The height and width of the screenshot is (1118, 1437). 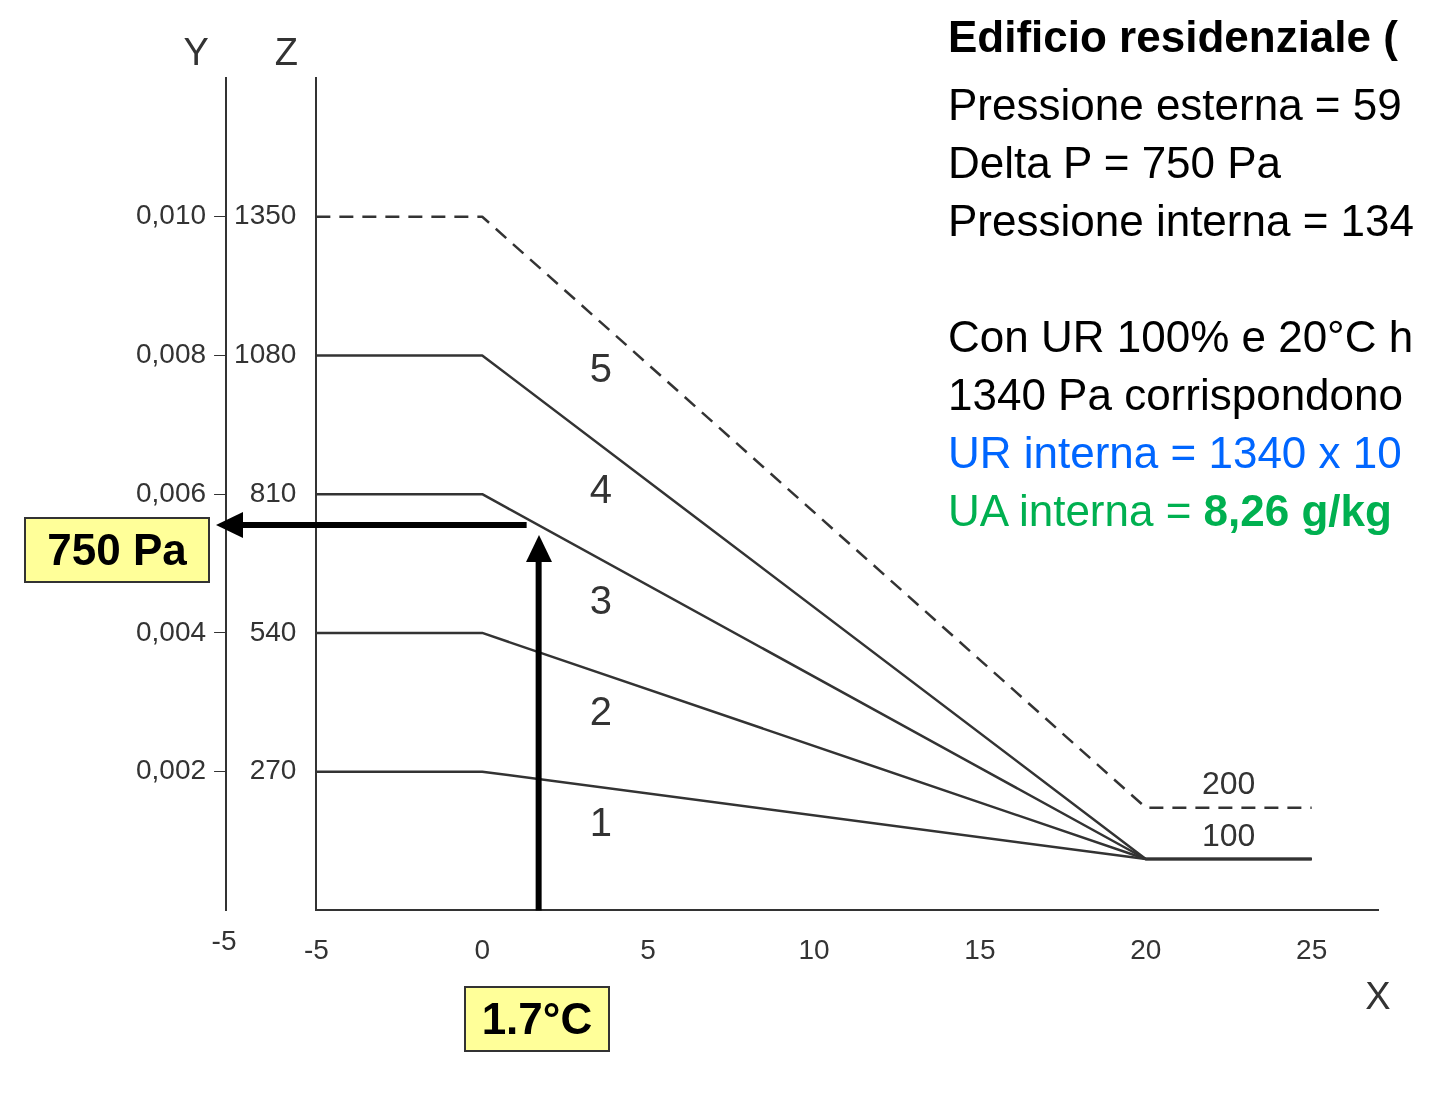 I want to click on series-label: 1, so click(x=601, y=822).